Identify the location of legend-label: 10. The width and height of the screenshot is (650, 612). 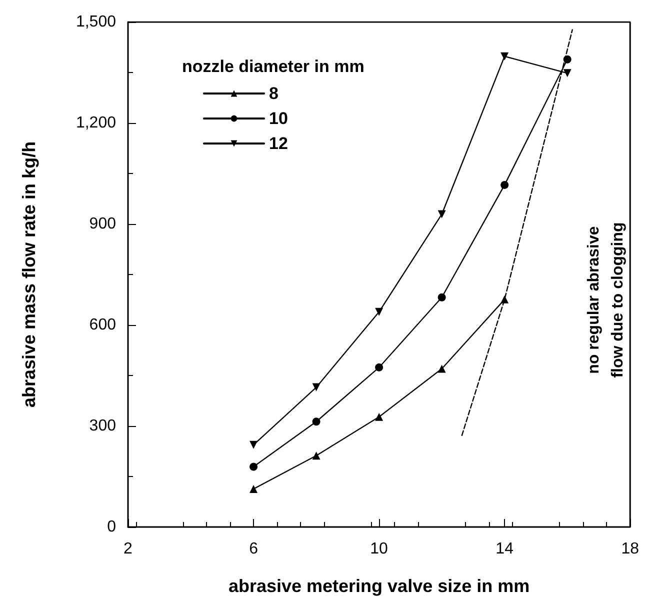
(278, 118).